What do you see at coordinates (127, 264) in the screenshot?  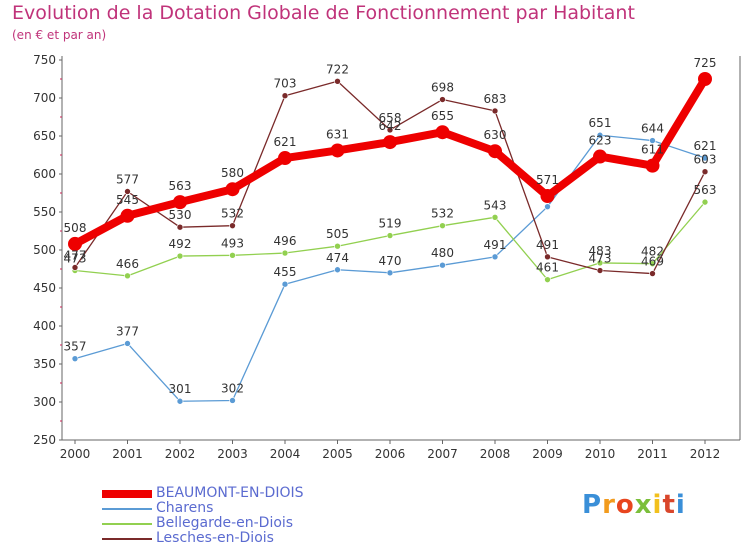 I see `data-label-bellegarde-en-diois: 466` at bounding box center [127, 264].